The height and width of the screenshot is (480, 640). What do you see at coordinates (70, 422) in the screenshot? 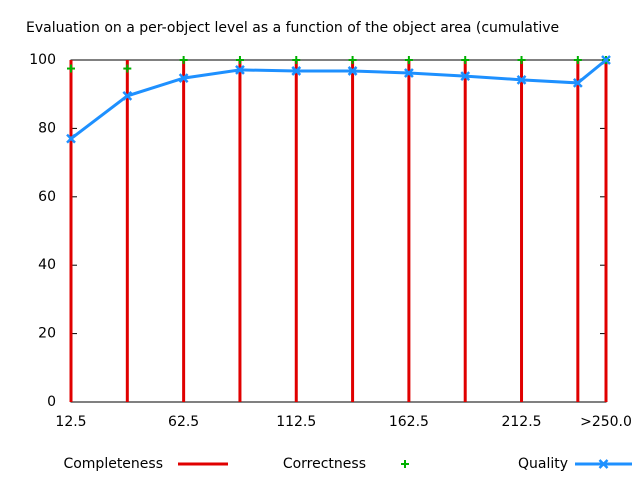
I see `x-tick-label: 12.5` at bounding box center [70, 422].